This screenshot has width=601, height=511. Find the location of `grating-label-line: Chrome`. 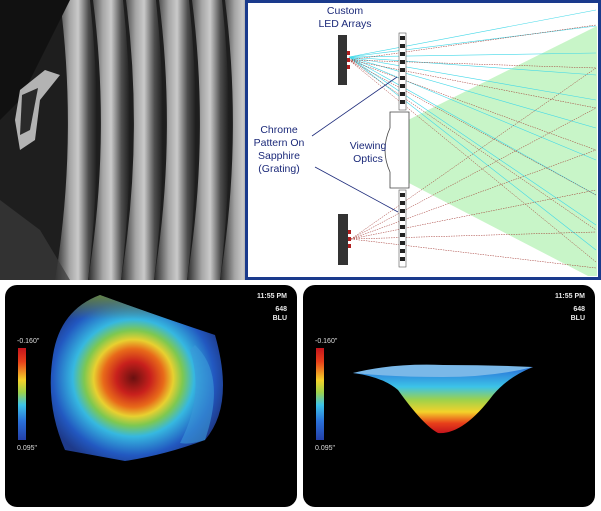

grating-label-line: Chrome is located at coordinates (279, 130).